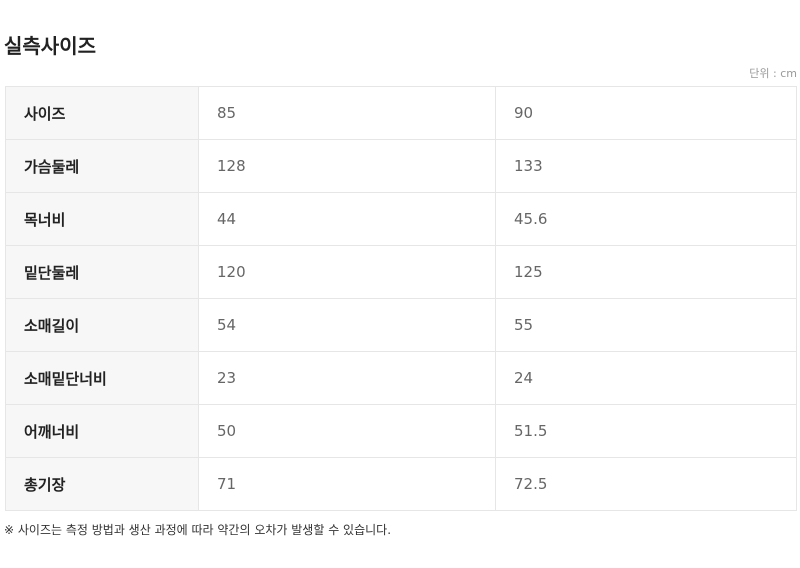  I want to click on row-label: 소매길이, so click(102, 325).